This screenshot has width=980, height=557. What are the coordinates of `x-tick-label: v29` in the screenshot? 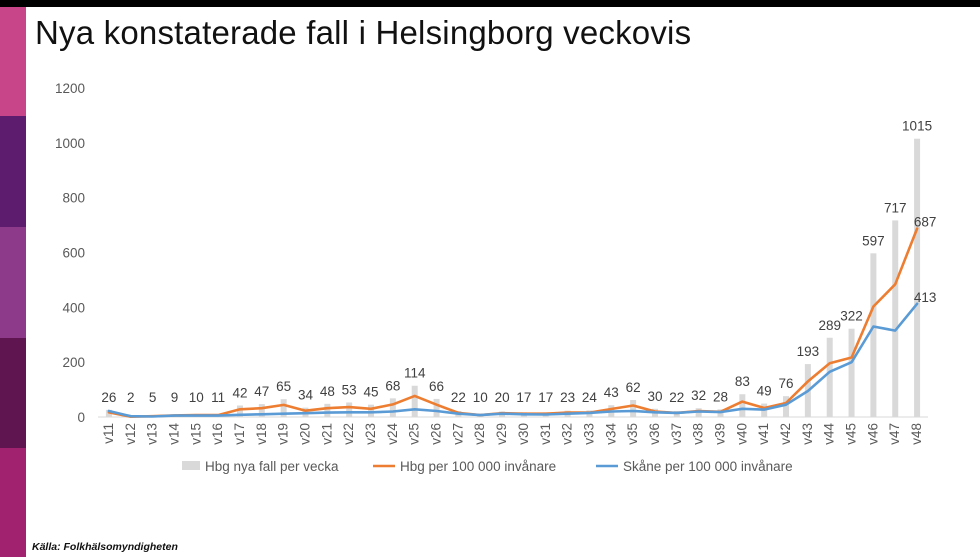 It's located at (501, 434).